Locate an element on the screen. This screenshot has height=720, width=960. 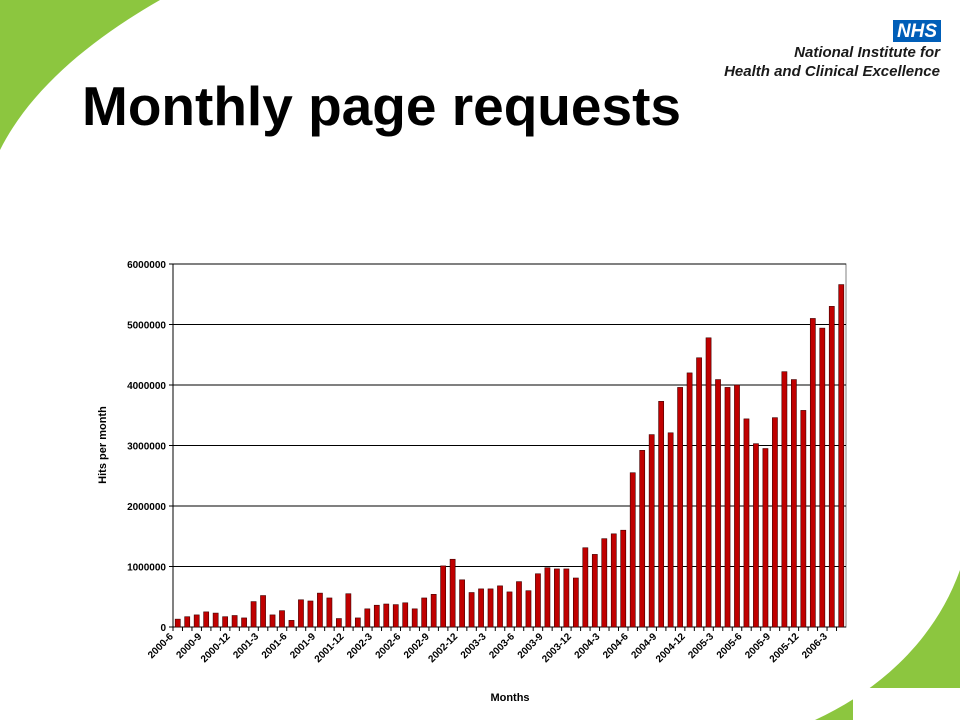
y-tick-label: 4000000 is located at coordinates (146, 386).